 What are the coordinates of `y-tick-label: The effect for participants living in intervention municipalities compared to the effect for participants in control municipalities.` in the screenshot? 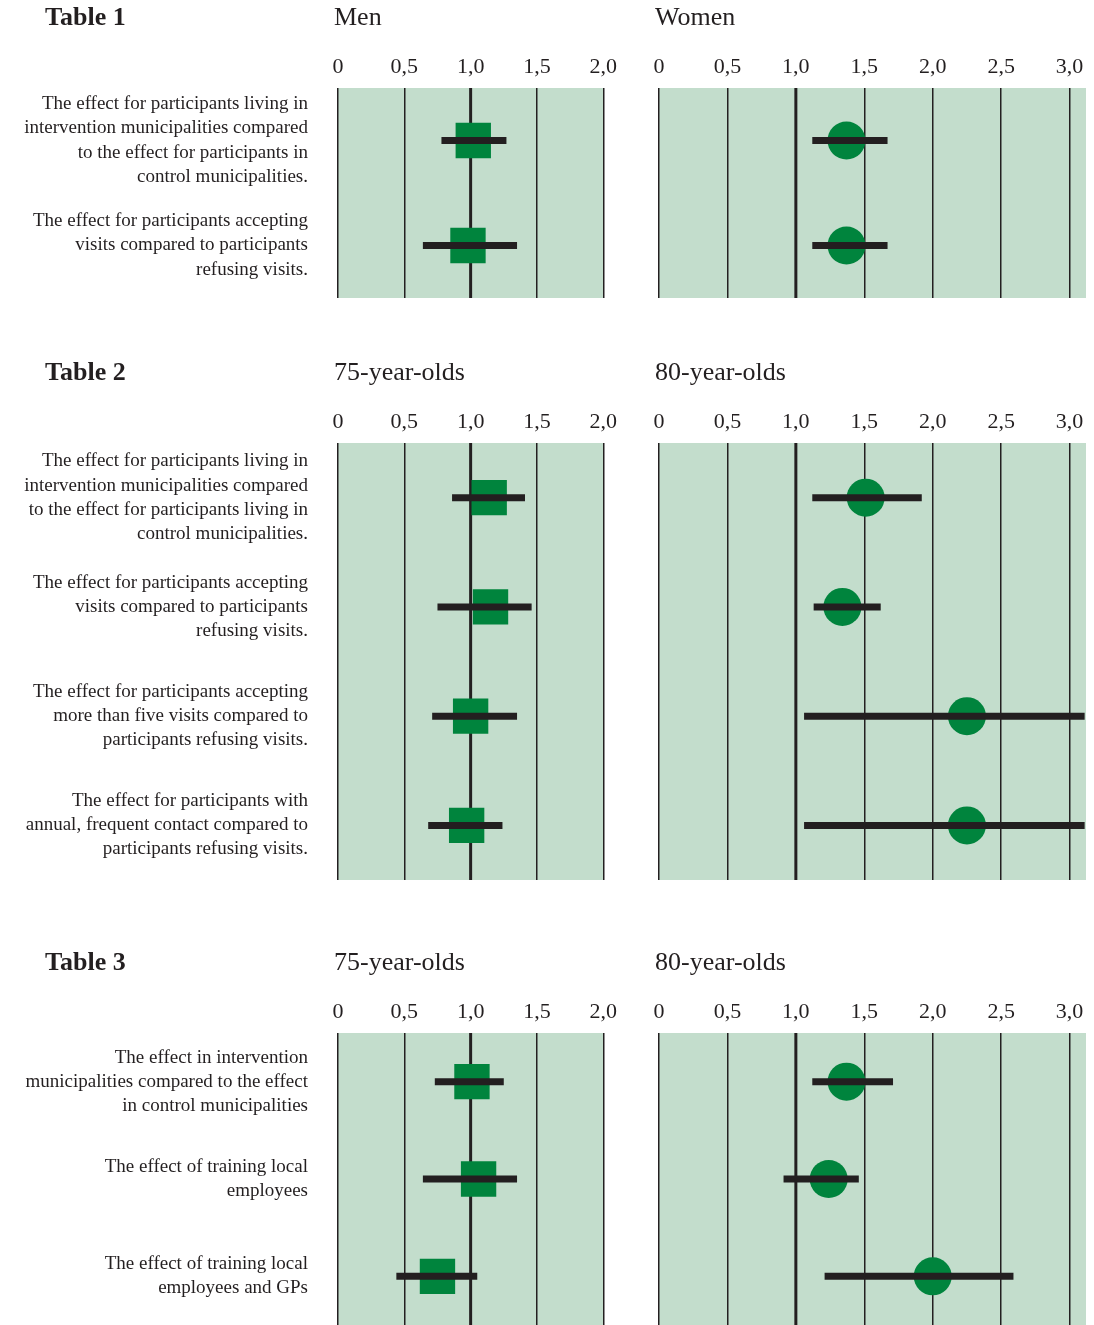 It's located at (166, 139).